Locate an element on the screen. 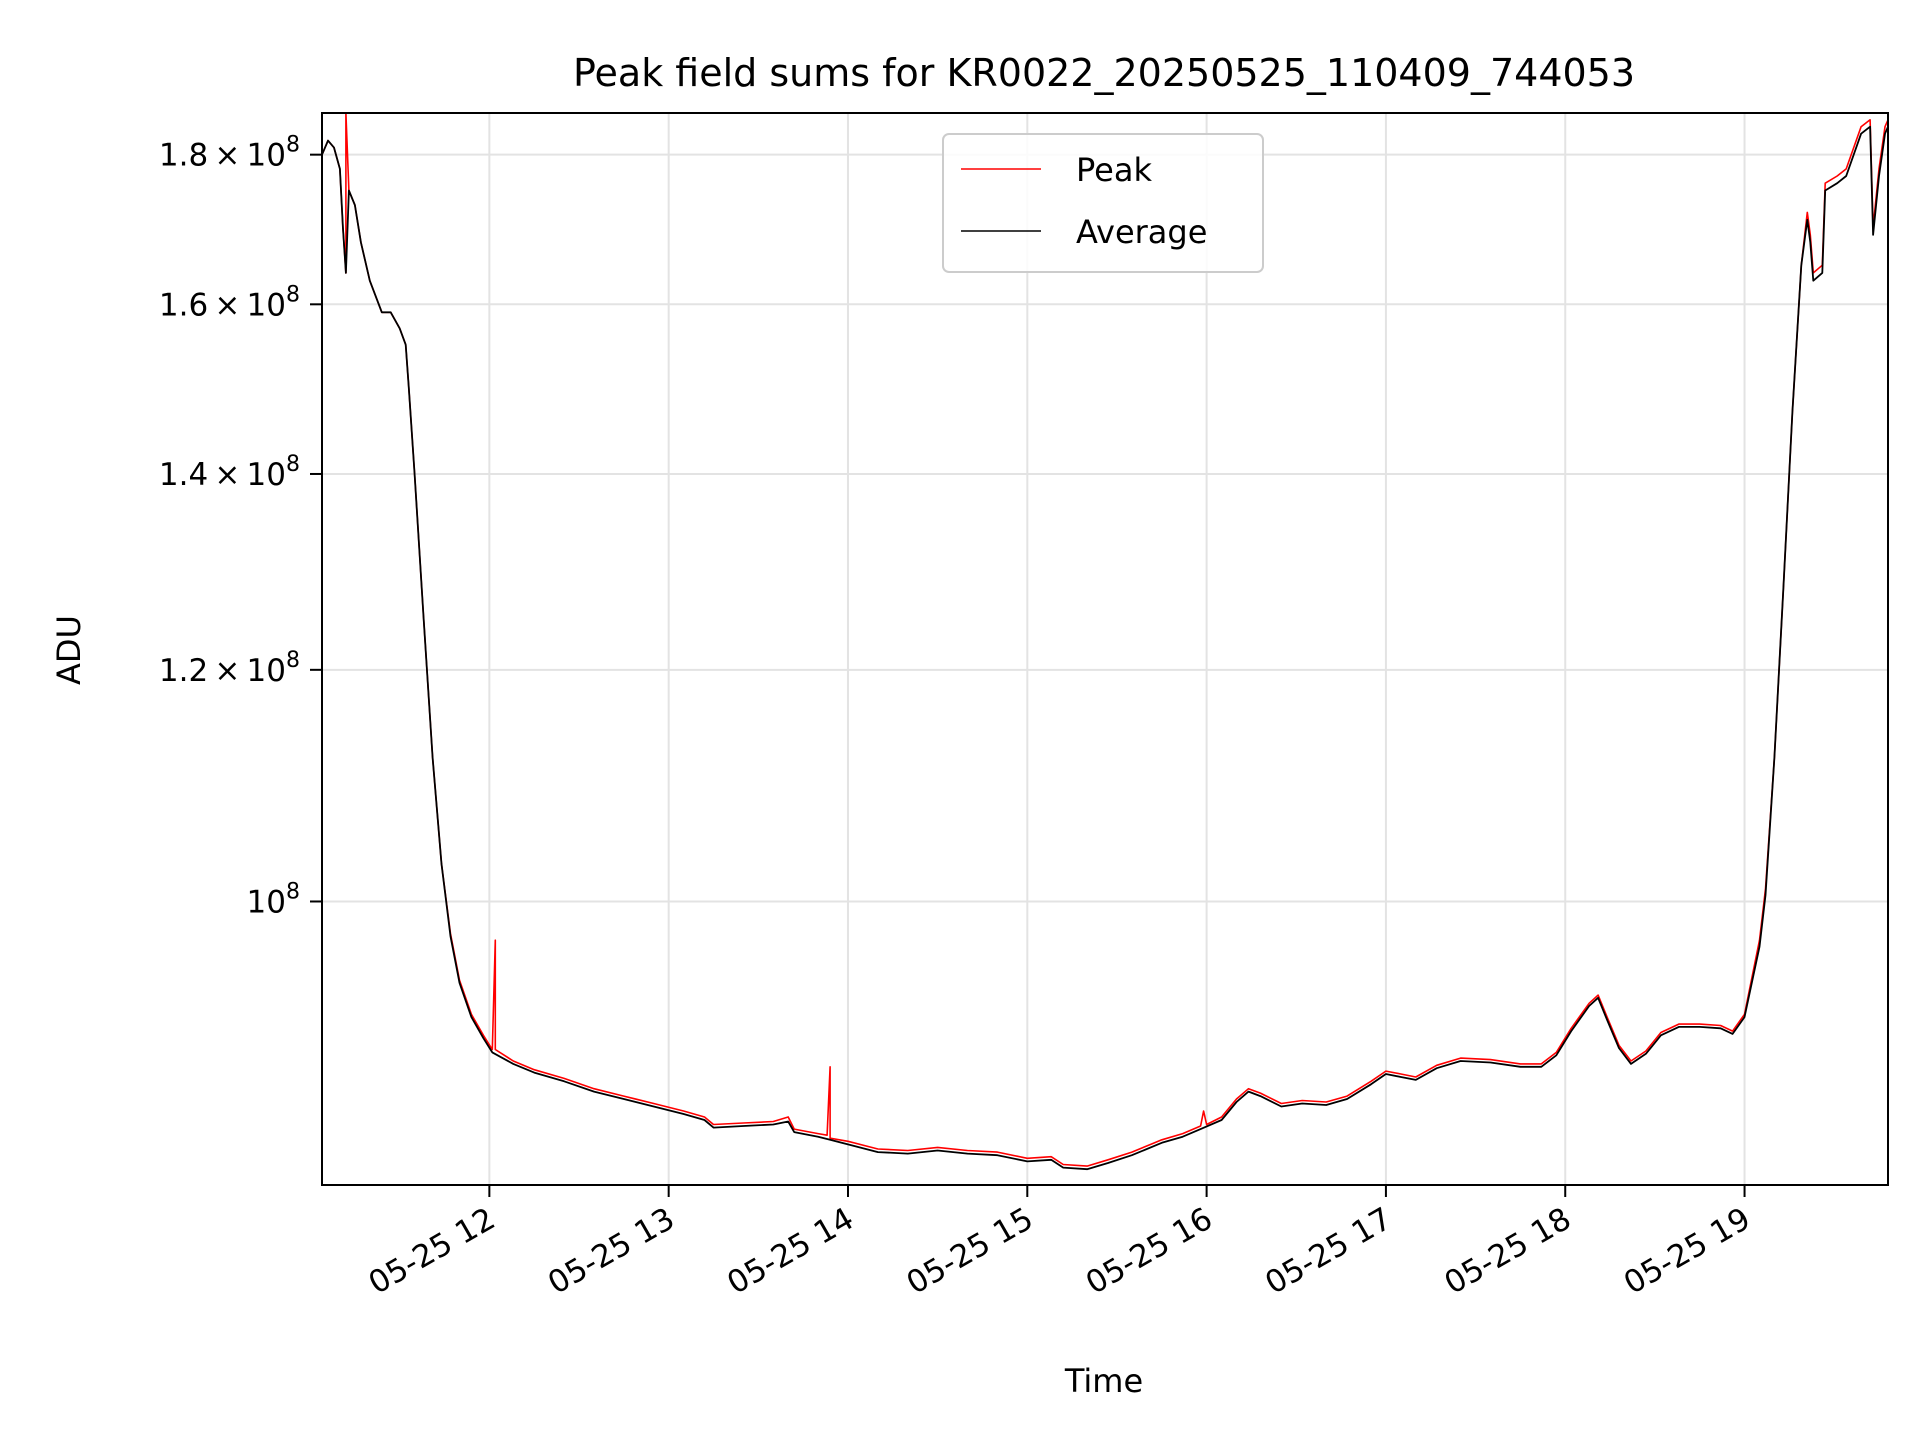 Image resolution: width=1920 pixels, height=1444 pixels. y-tick-label: 1.4 × 108 is located at coordinates (229, 472).